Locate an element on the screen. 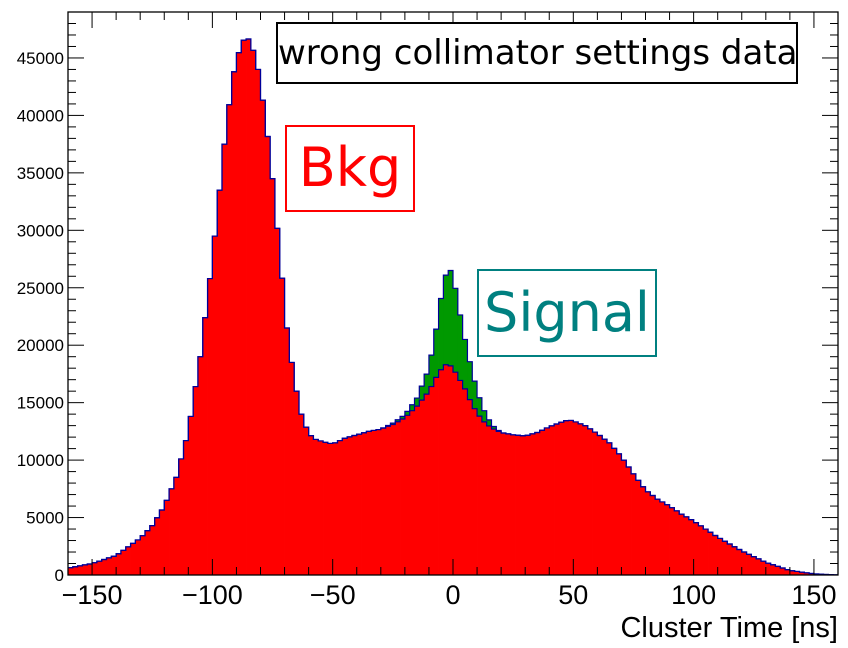 The height and width of the screenshot is (648, 848). x-tick-label: −50 is located at coordinates (333, 595).